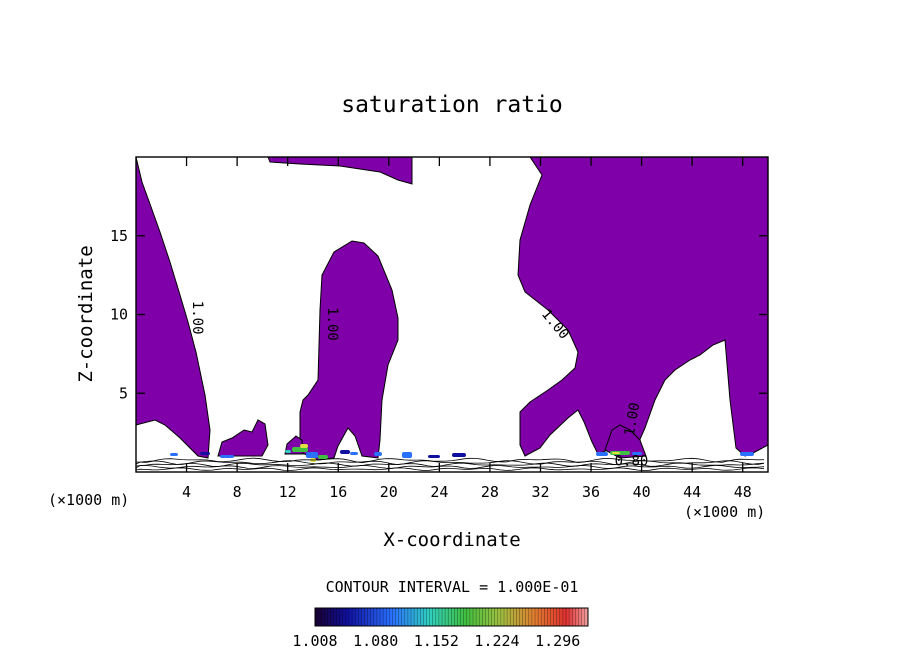  What do you see at coordinates (237, 492) in the screenshot?
I see `x-tick-label: 8` at bounding box center [237, 492].